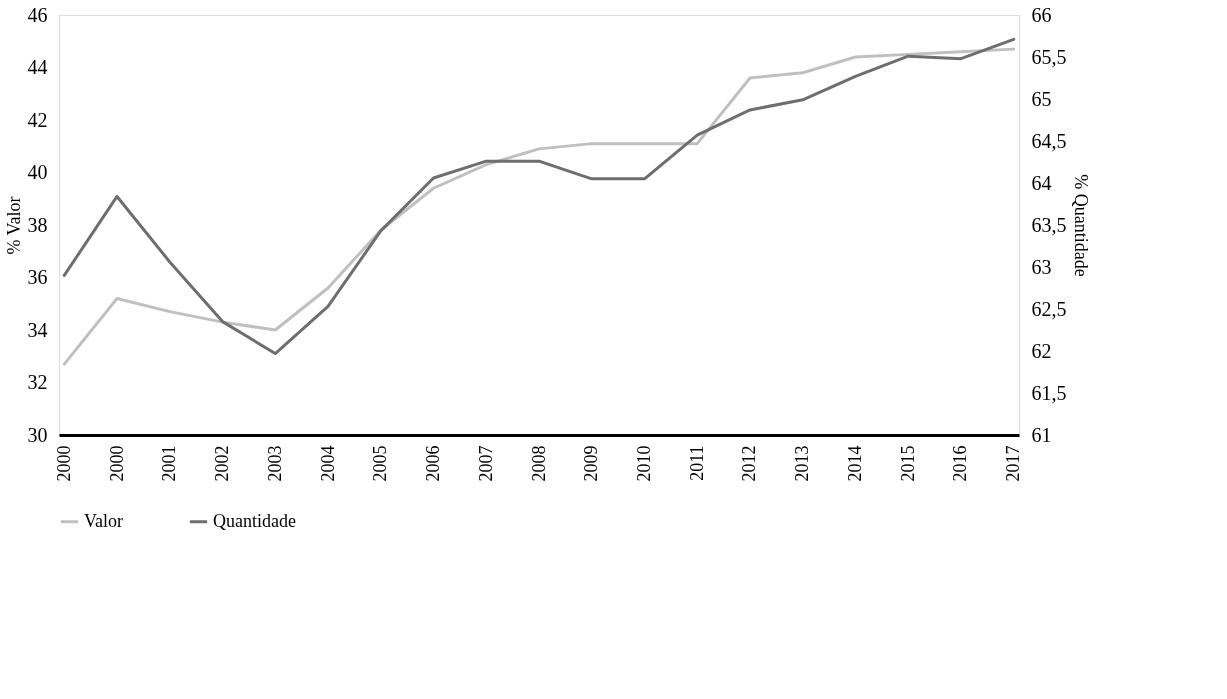  Describe the element at coordinates (13, 225) in the screenshot. I see `y-axis-title: % Valor` at that location.